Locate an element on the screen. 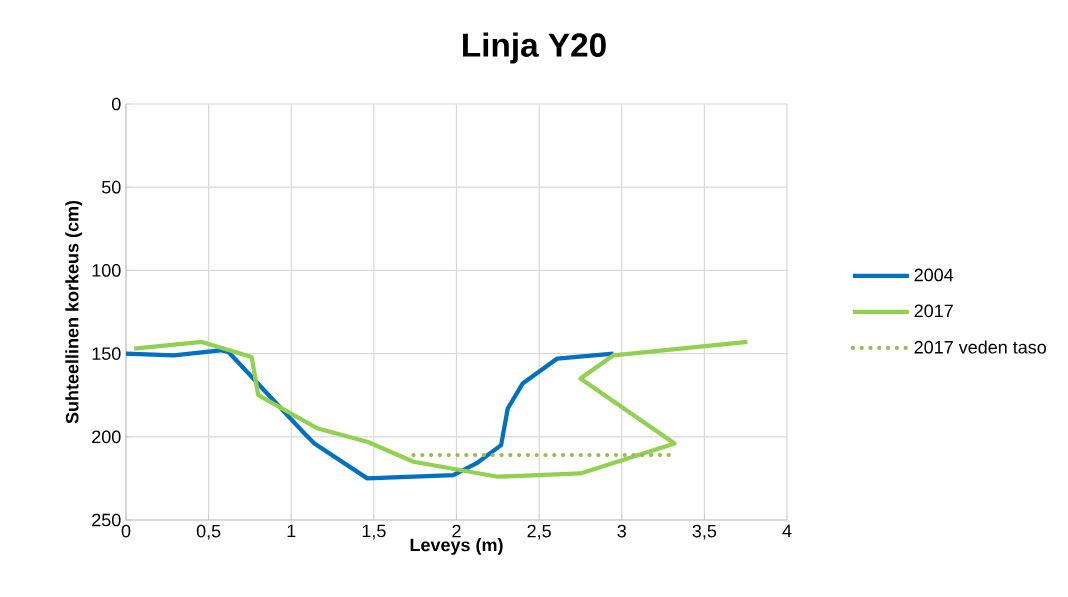  chart-title: Linja Y20 is located at coordinates (534, 48).